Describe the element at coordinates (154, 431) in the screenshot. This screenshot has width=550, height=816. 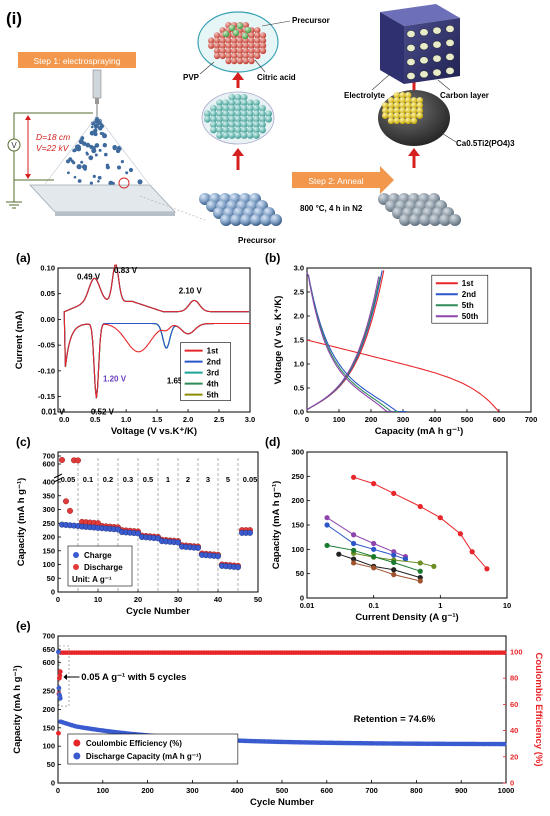
I see `x-axis-label: Voltage (V vs.K⁺/K)` at that location.